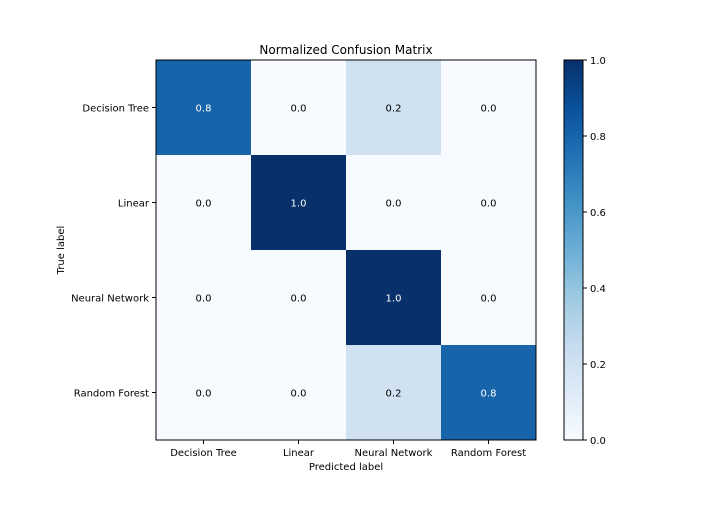 The width and height of the screenshot is (720, 508). I want to click on x-tick-label: Linear, so click(299, 453).